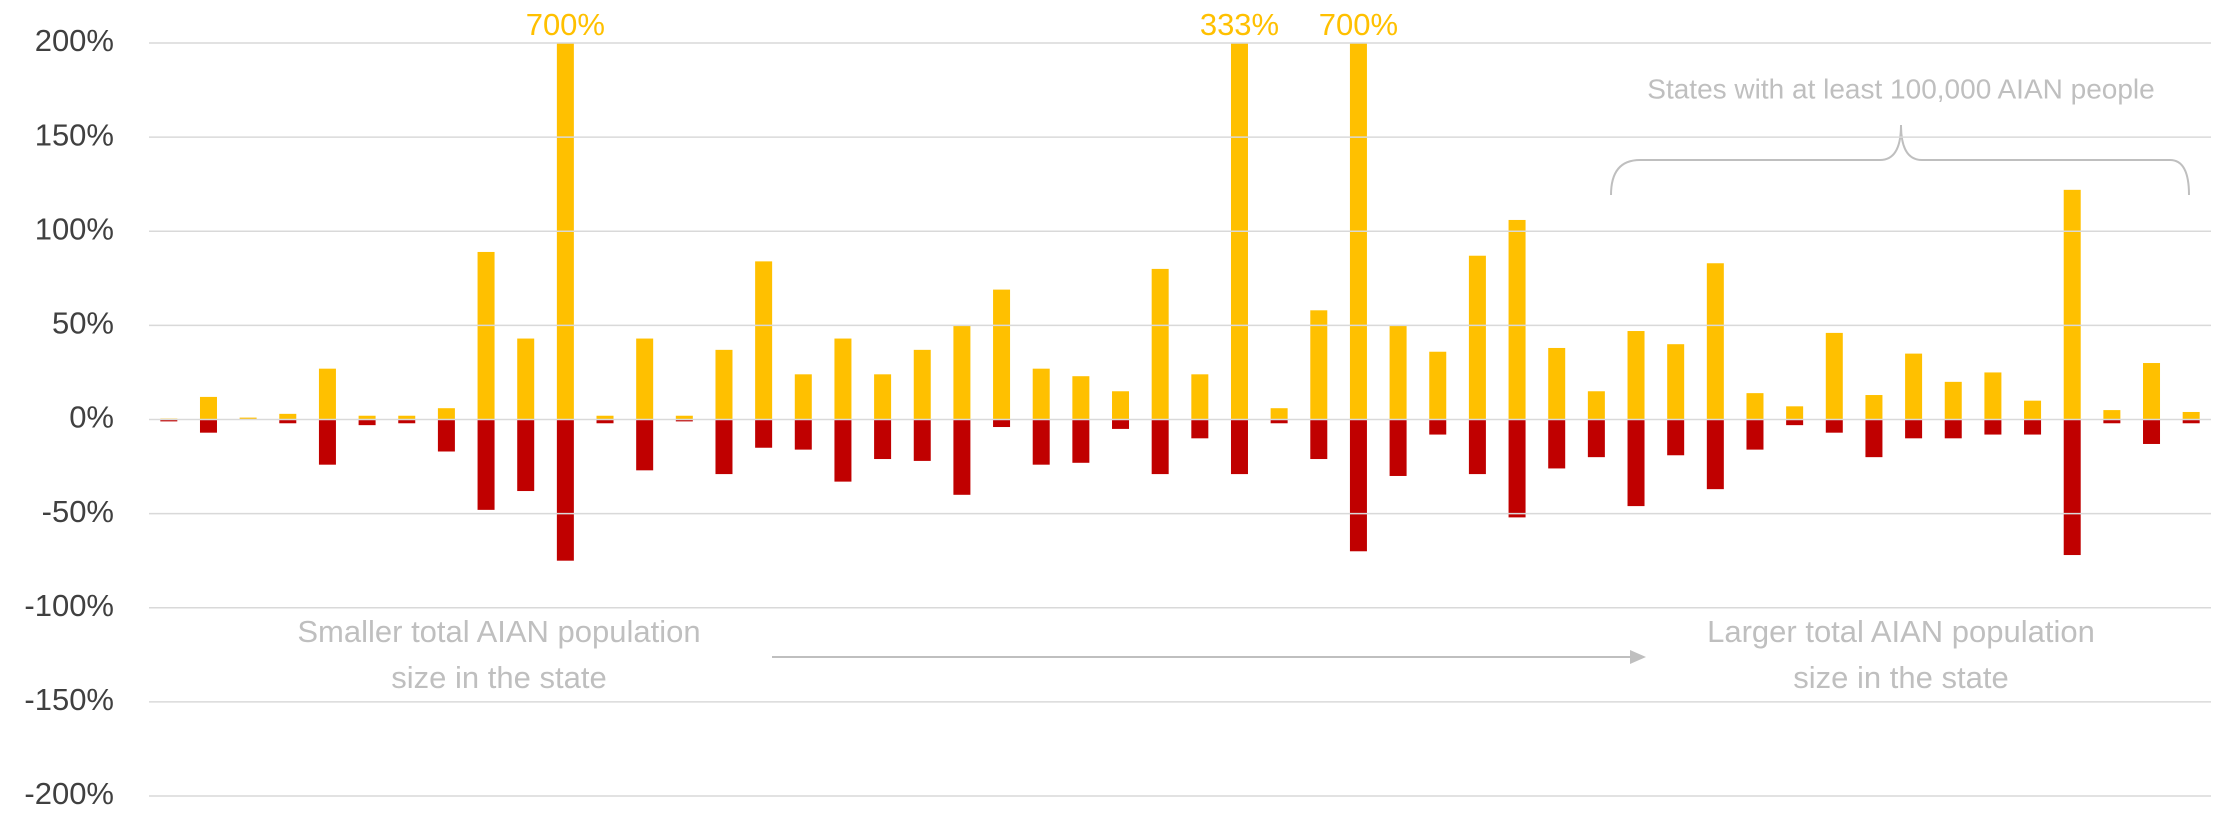  I want to click on annotation: size in the state, so click(1900, 677).